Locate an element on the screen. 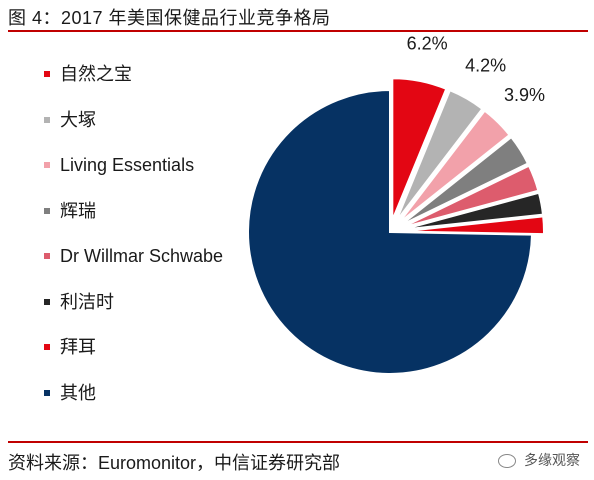  legend-label: Dr Willmar Schwabe is located at coordinates (142, 256).